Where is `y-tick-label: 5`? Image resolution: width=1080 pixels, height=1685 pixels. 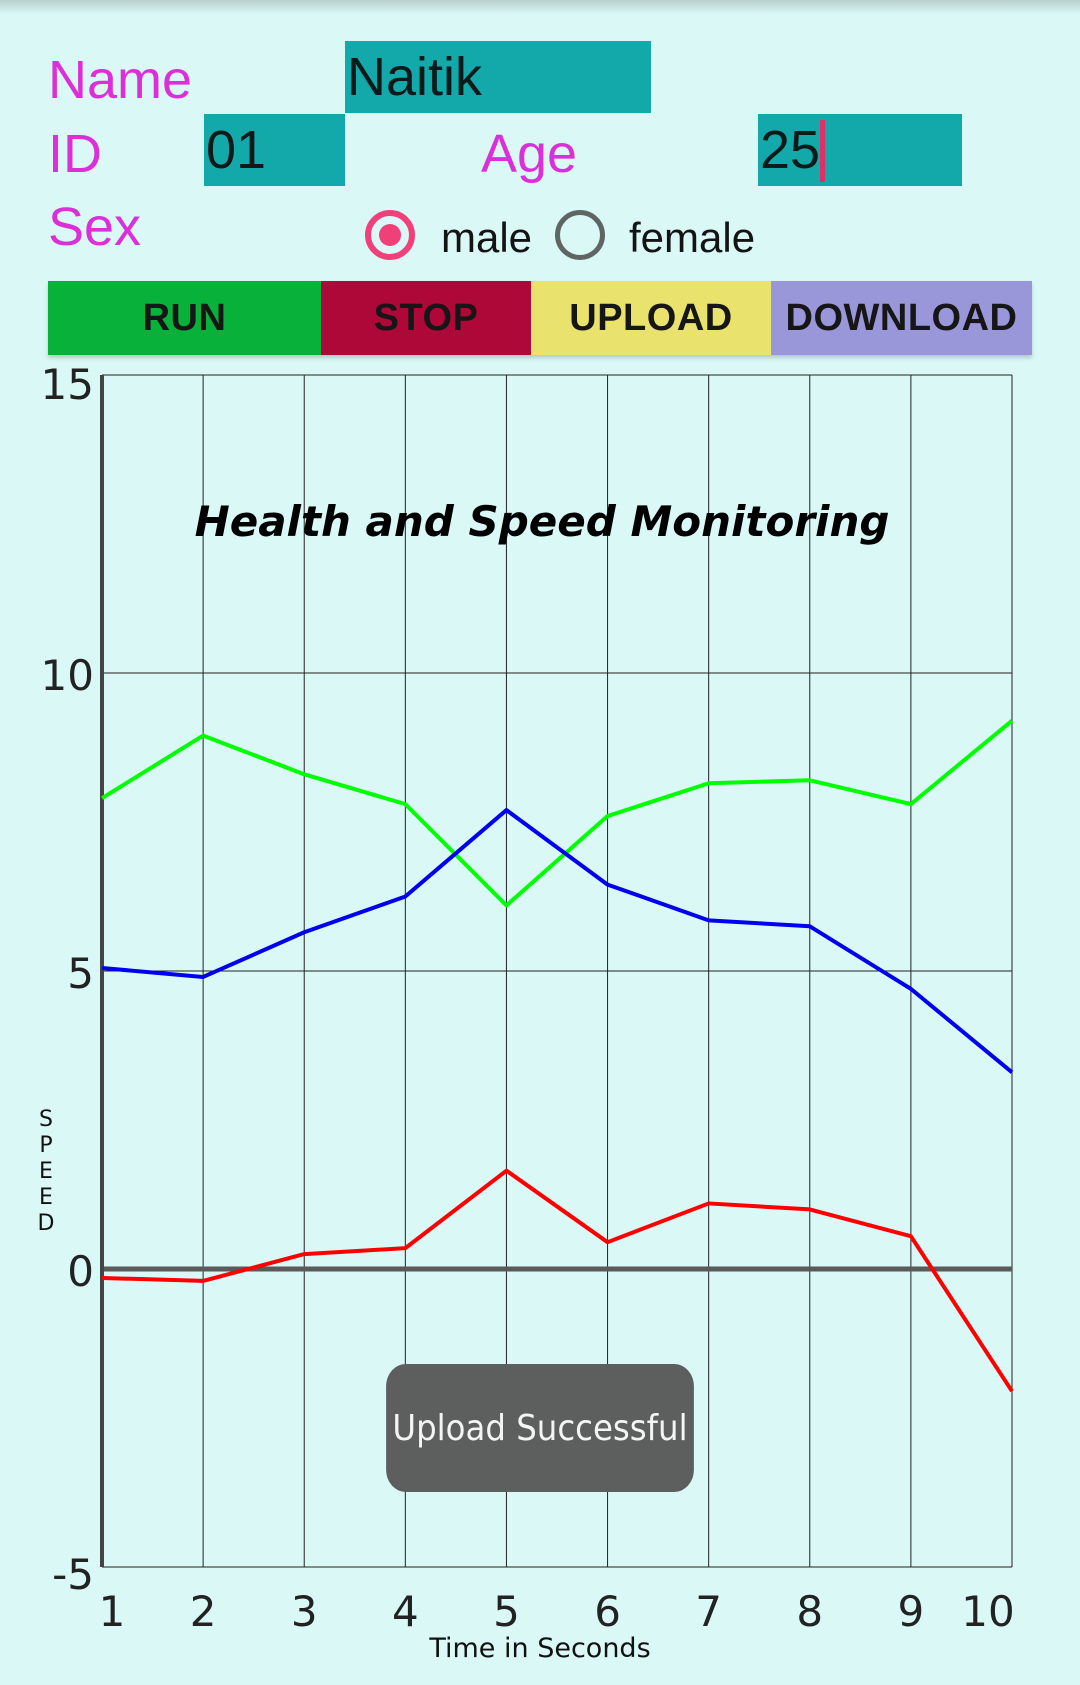
y-tick-label: 5 is located at coordinates (80, 973).